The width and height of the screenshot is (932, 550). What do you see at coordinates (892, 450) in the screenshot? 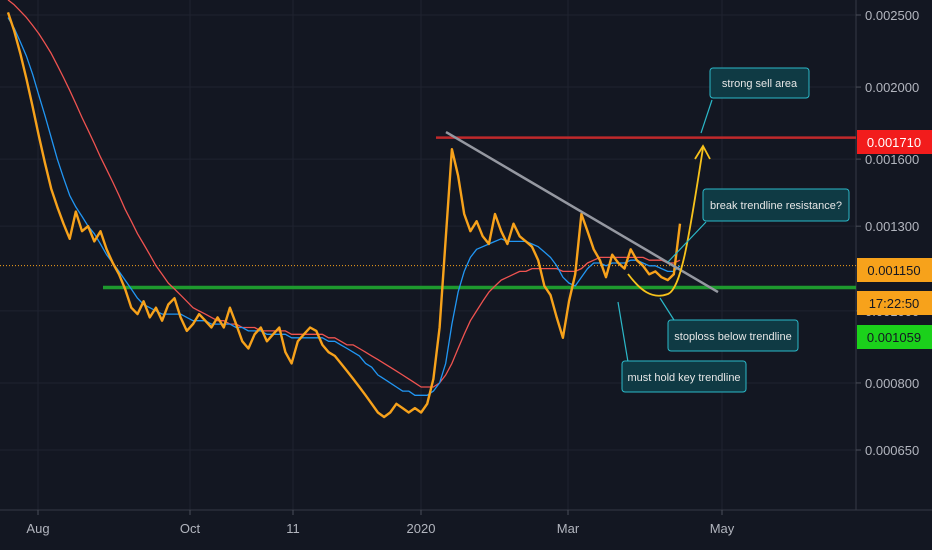
I see `y-tick-label: 0.000650` at bounding box center [892, 450].